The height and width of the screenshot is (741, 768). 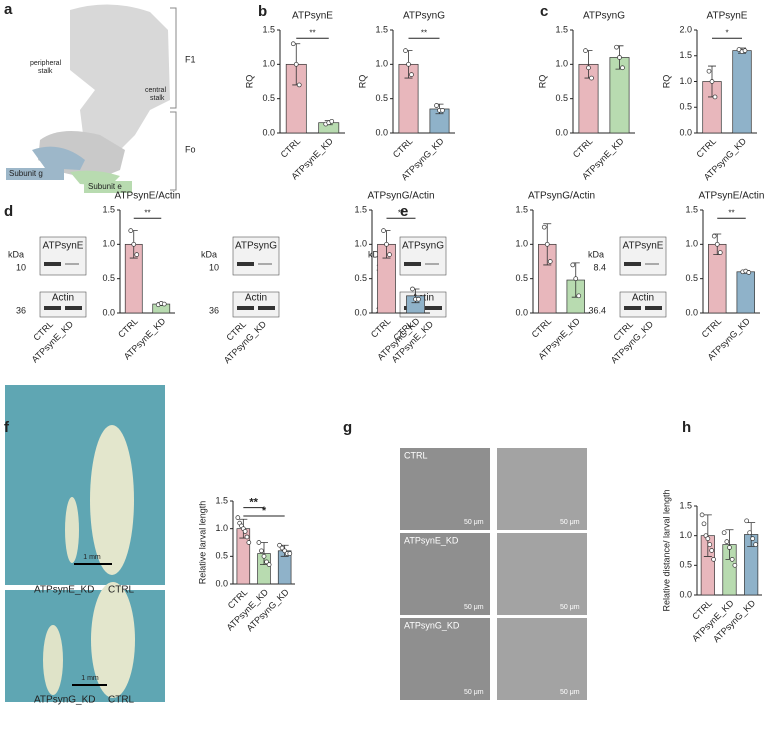 What do you see at coordinates (121, 590) in the screenshot?
I see `genotype-label: CTRL` at bounding box center [121, 590].